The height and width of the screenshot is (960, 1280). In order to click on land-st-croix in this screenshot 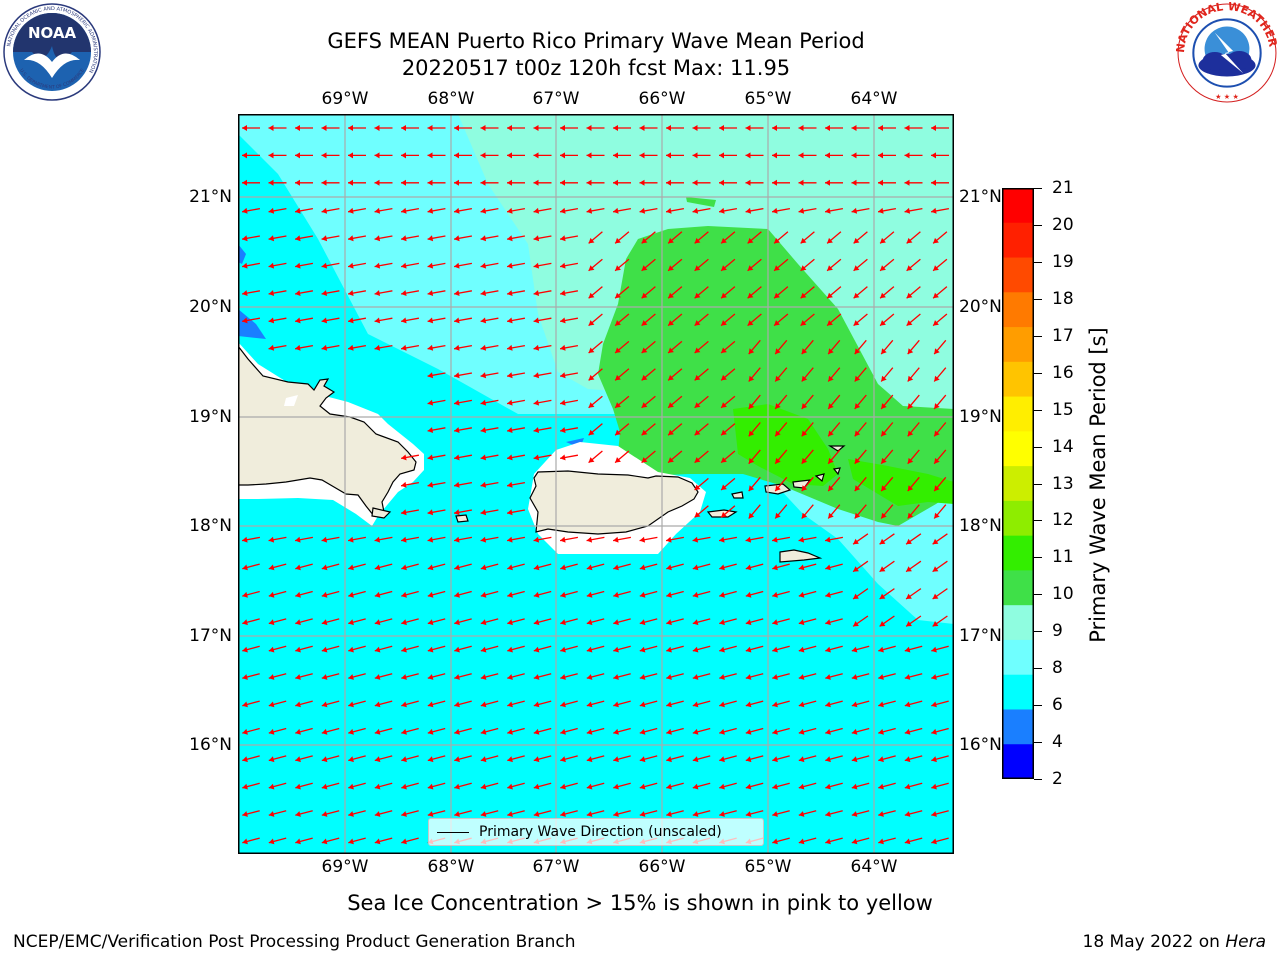, I will do `click(801, 556)`.